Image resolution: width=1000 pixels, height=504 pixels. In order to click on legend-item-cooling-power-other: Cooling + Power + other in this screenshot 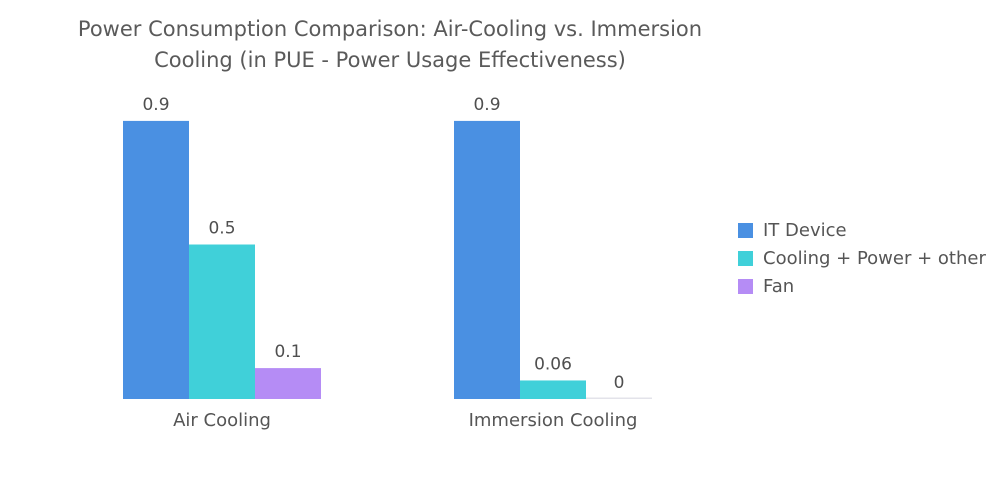, I will do `click(862, 258)`.